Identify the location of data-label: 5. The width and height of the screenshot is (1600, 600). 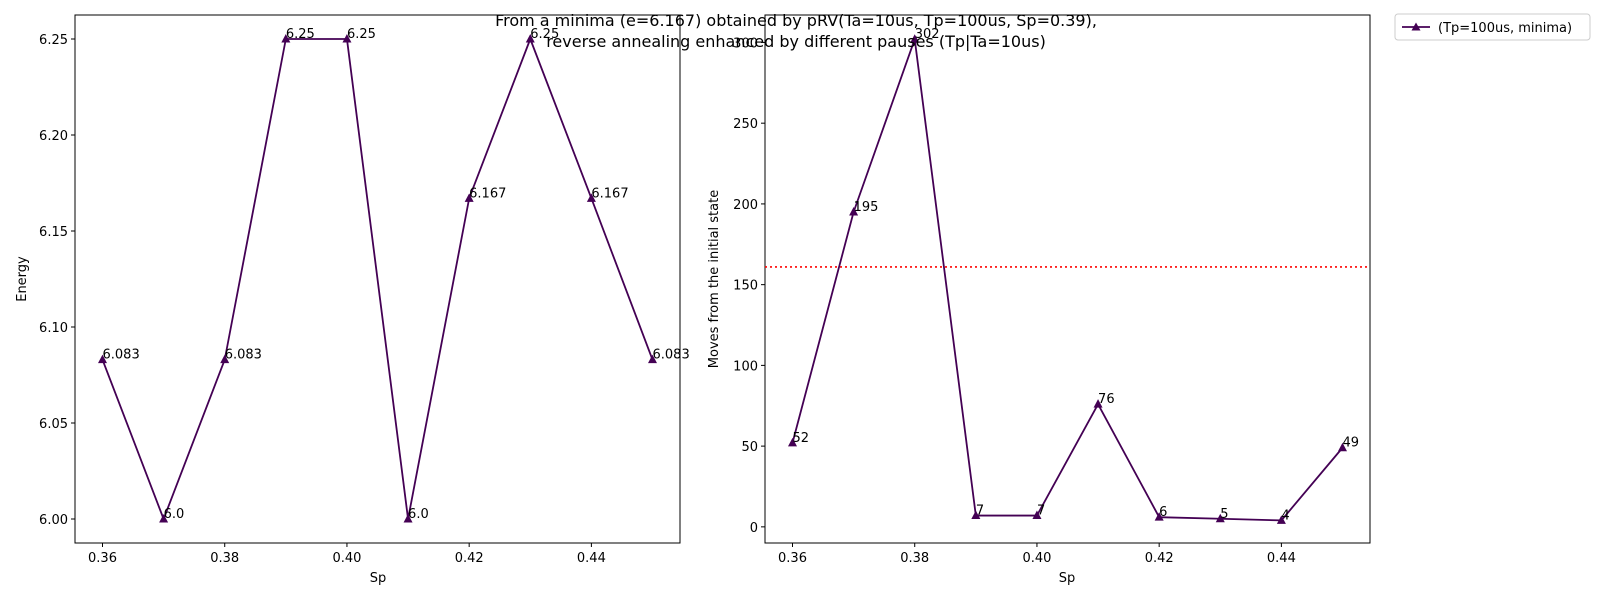
(1224, 514).